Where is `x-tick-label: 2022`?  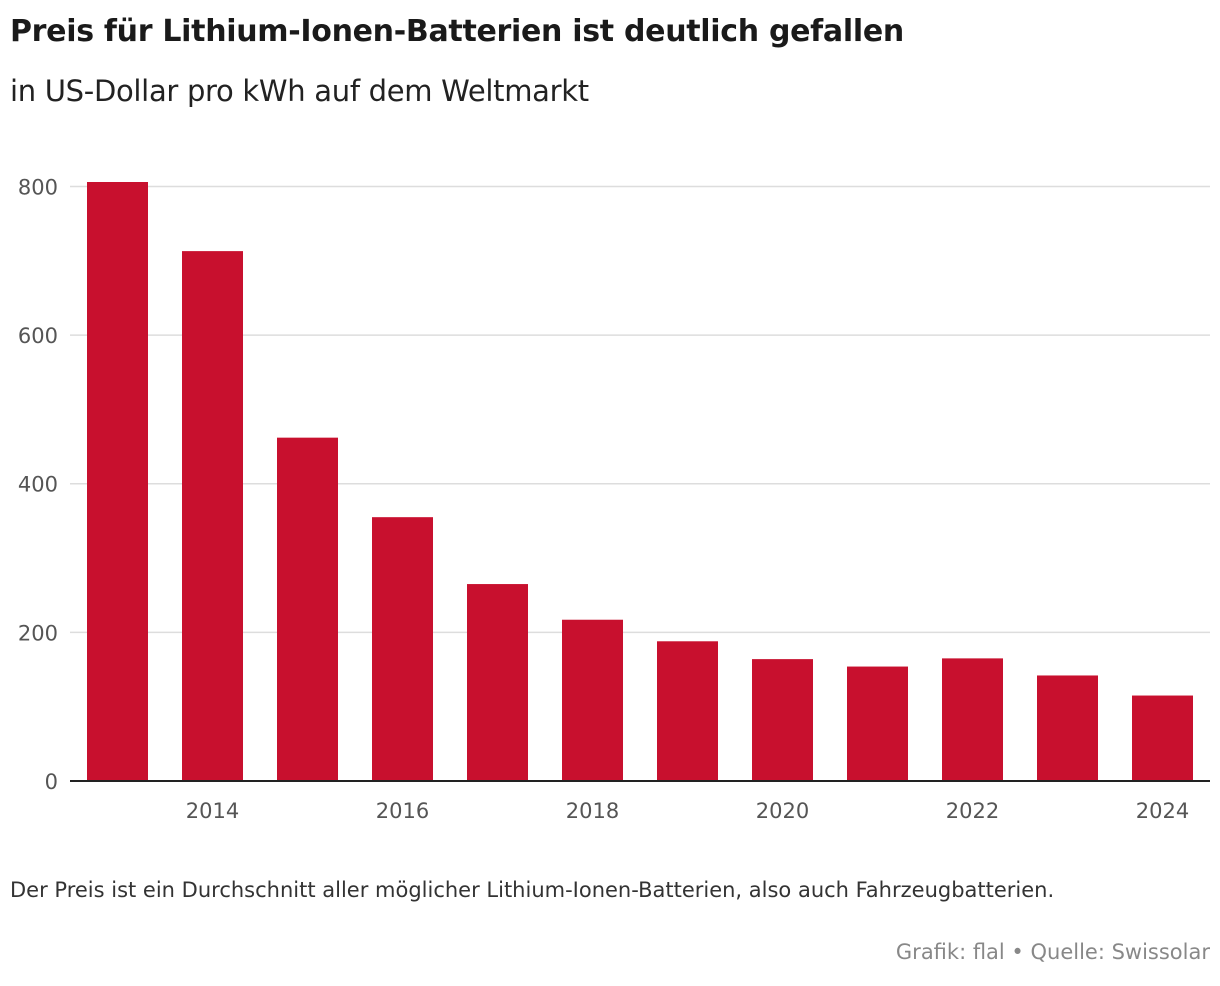 x-tick-label: 2022 is located at coordinates (972, 811).